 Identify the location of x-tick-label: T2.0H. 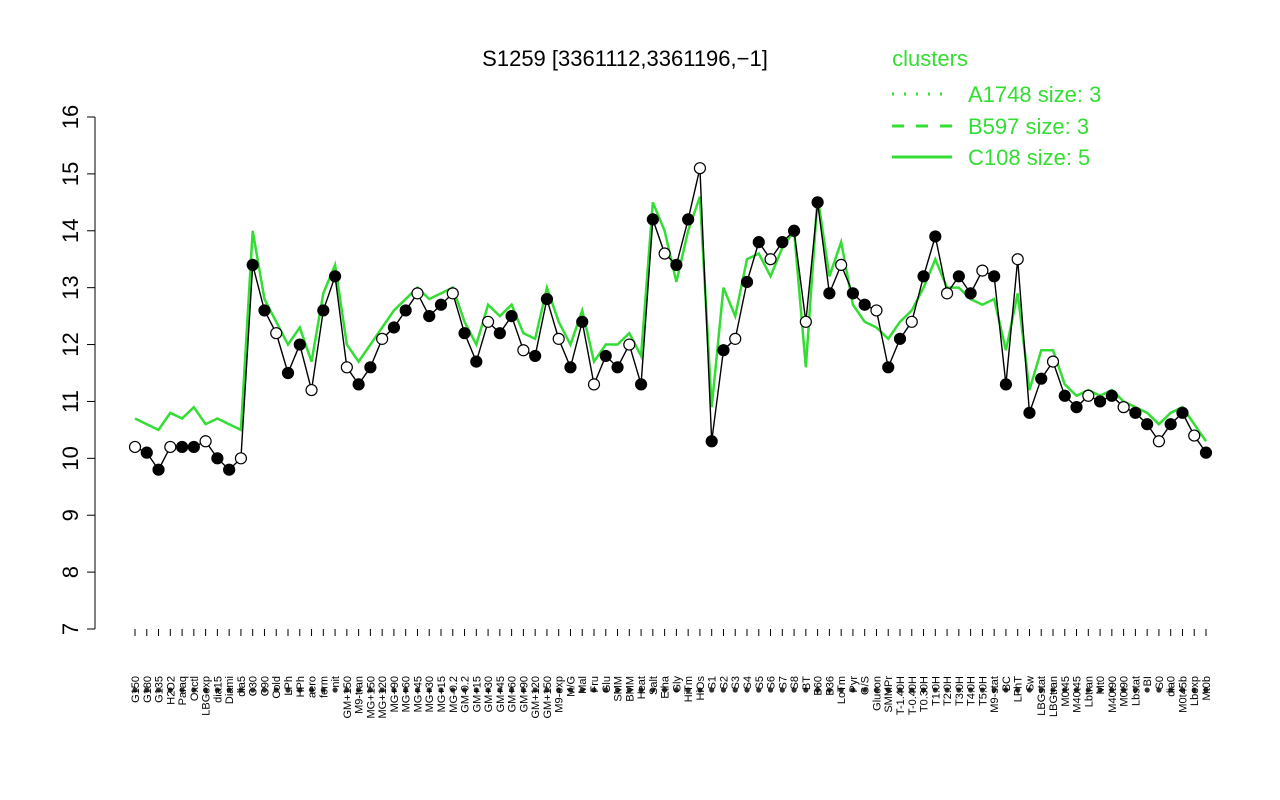
(948, 691).